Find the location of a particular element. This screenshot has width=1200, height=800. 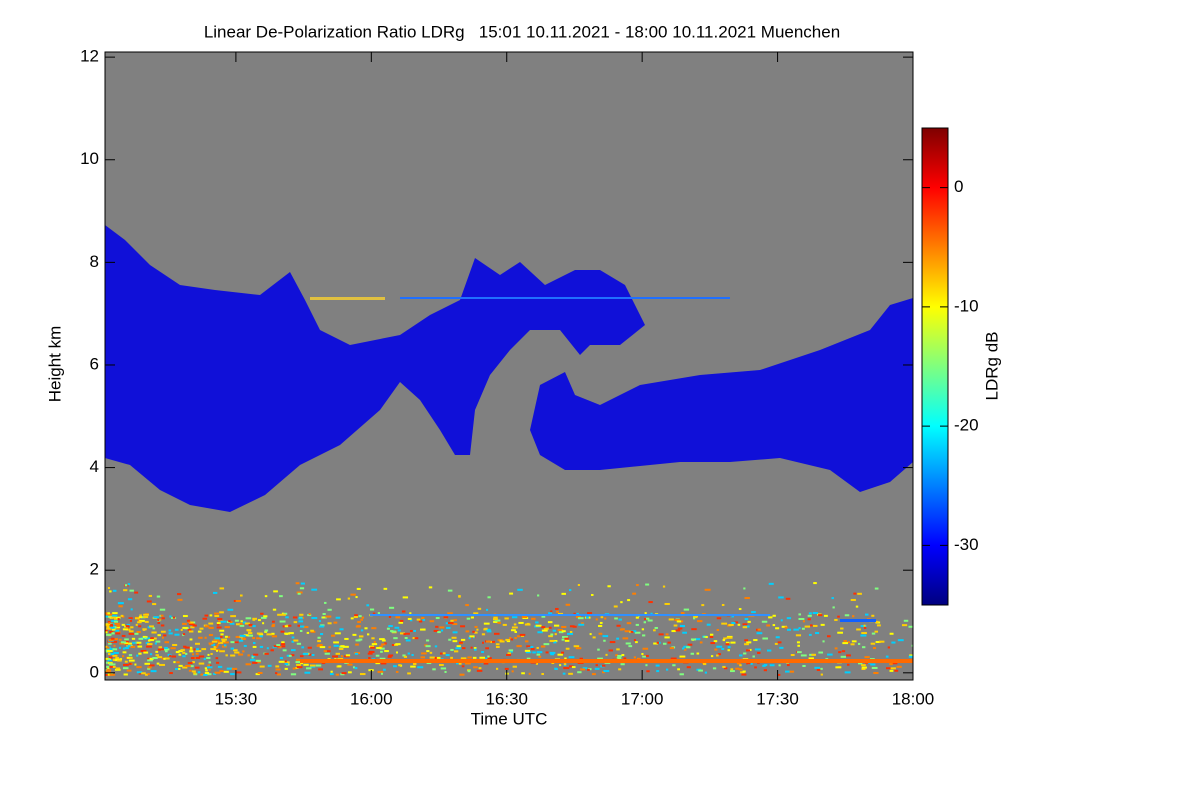

x-tick-label: 17:00 is located at coordinates (642, 698).